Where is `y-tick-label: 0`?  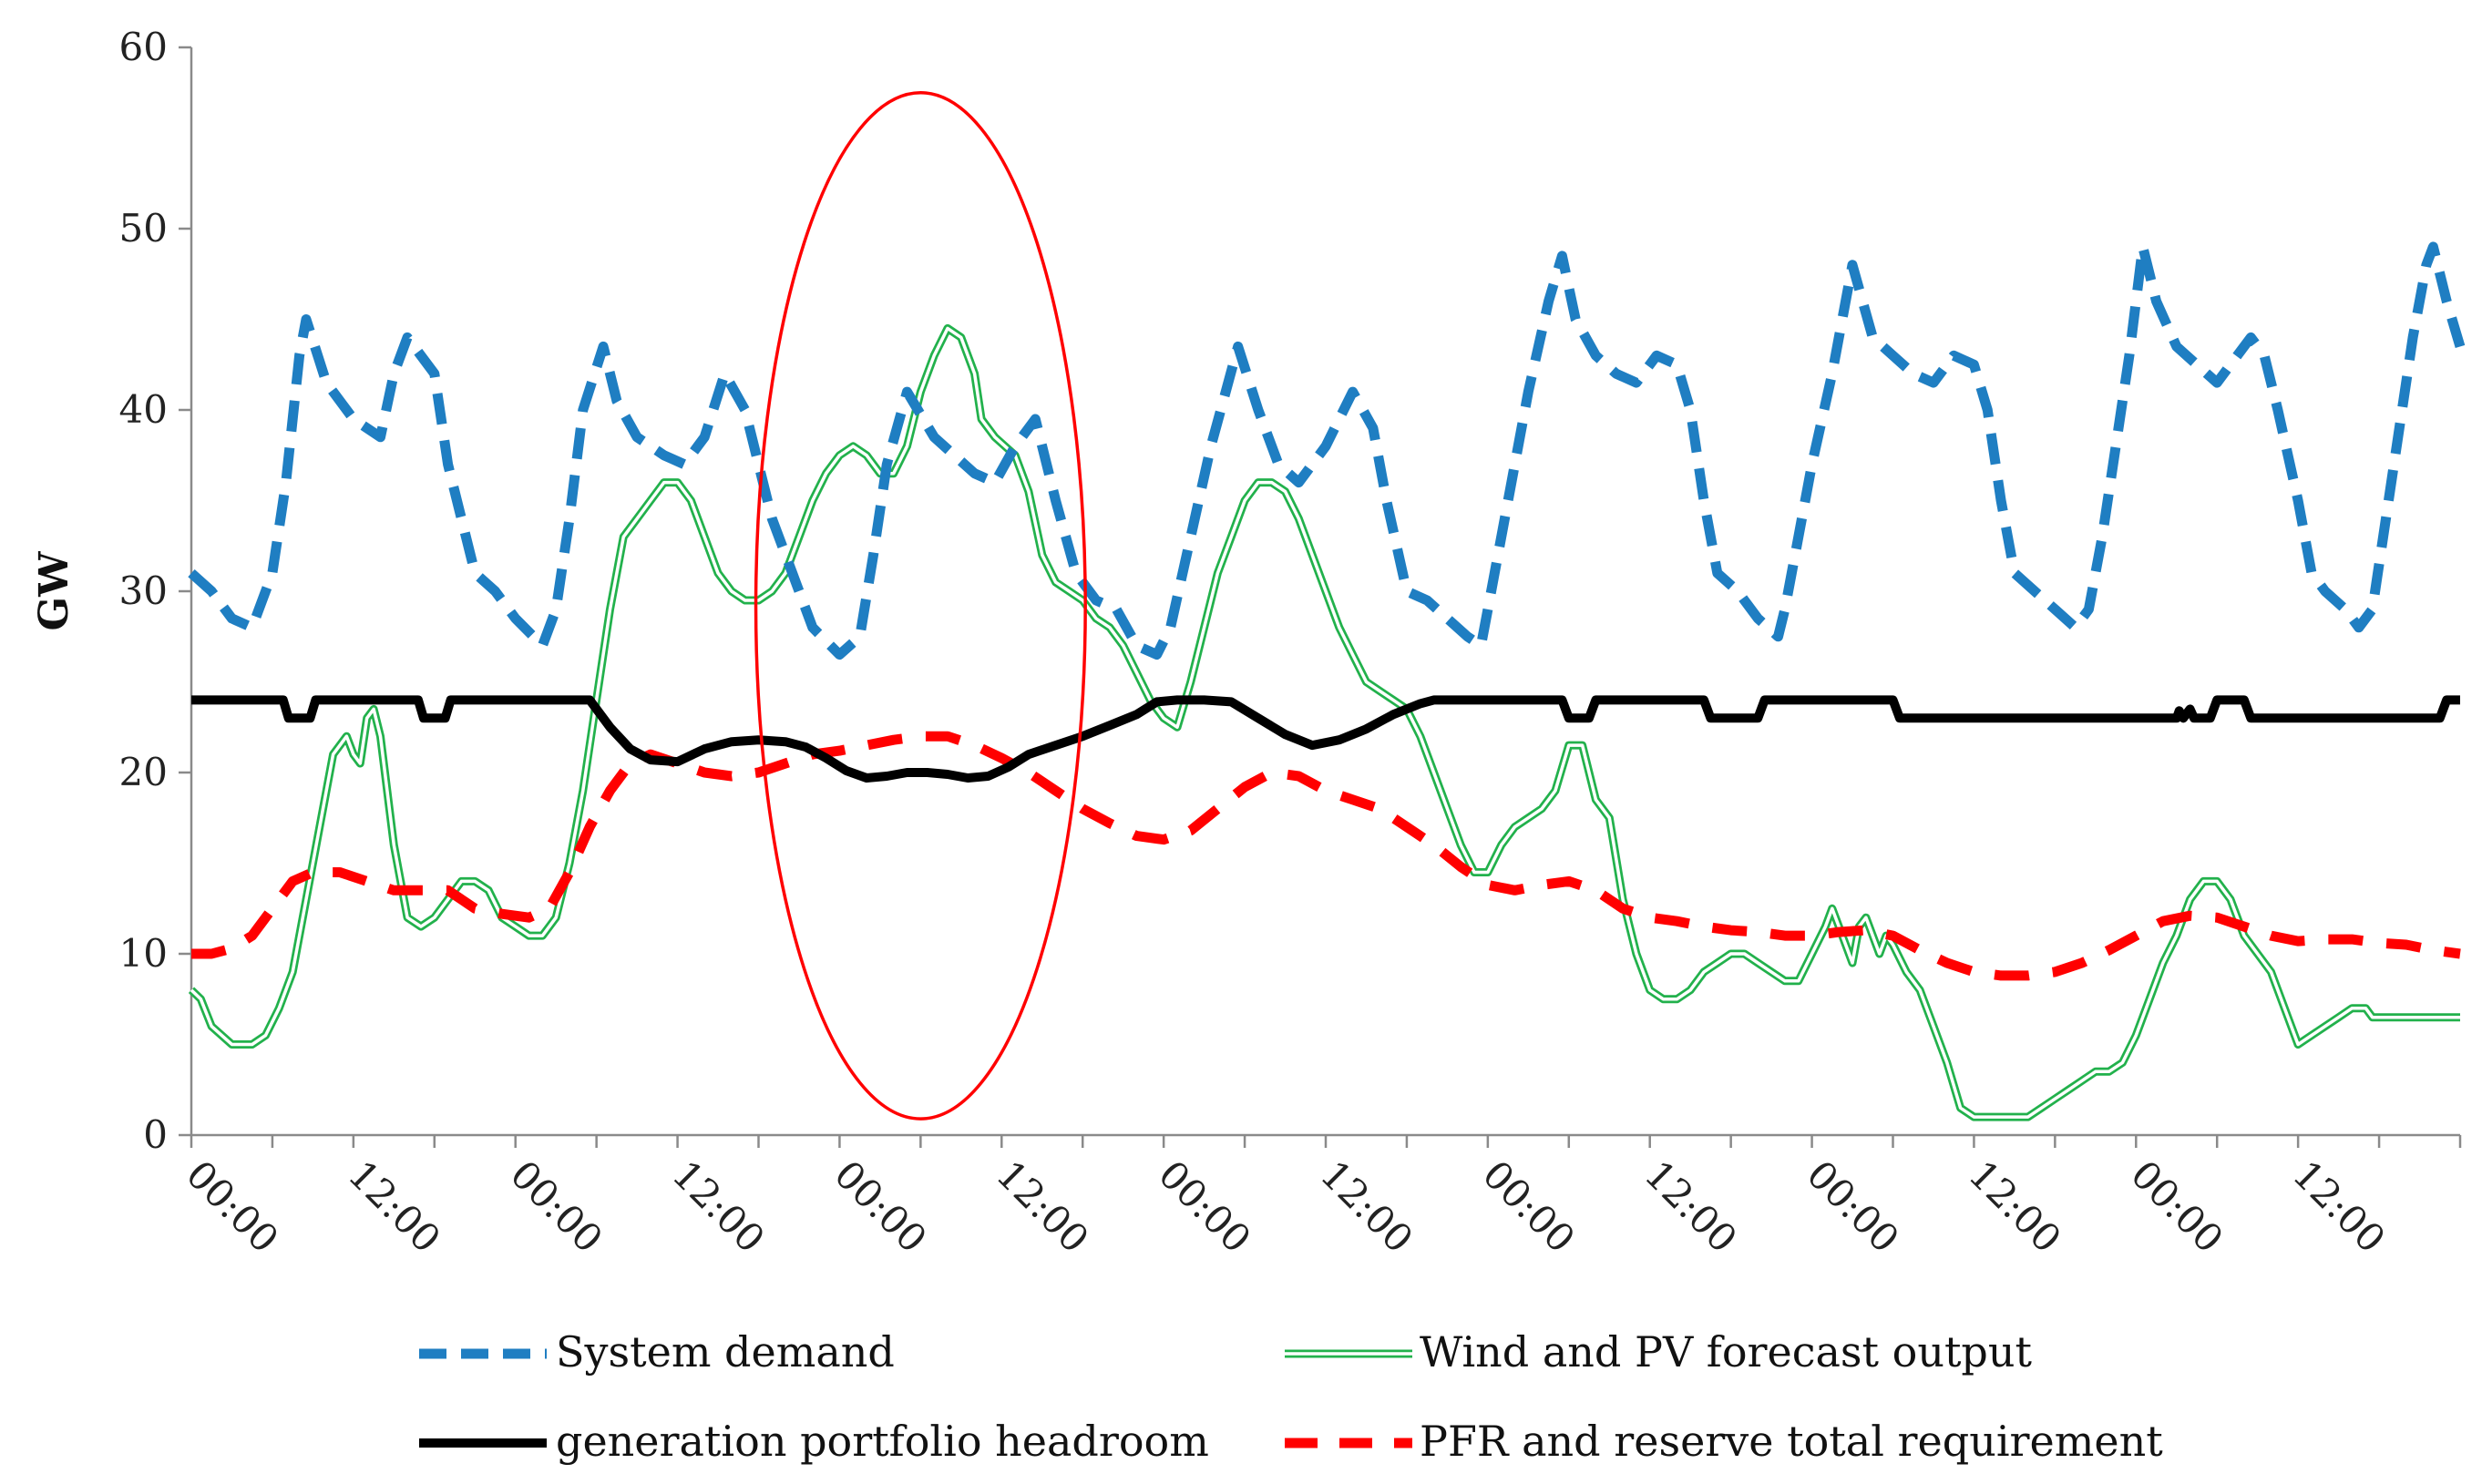
y-tick-label: 0 is located at coordinates (155, 1134).